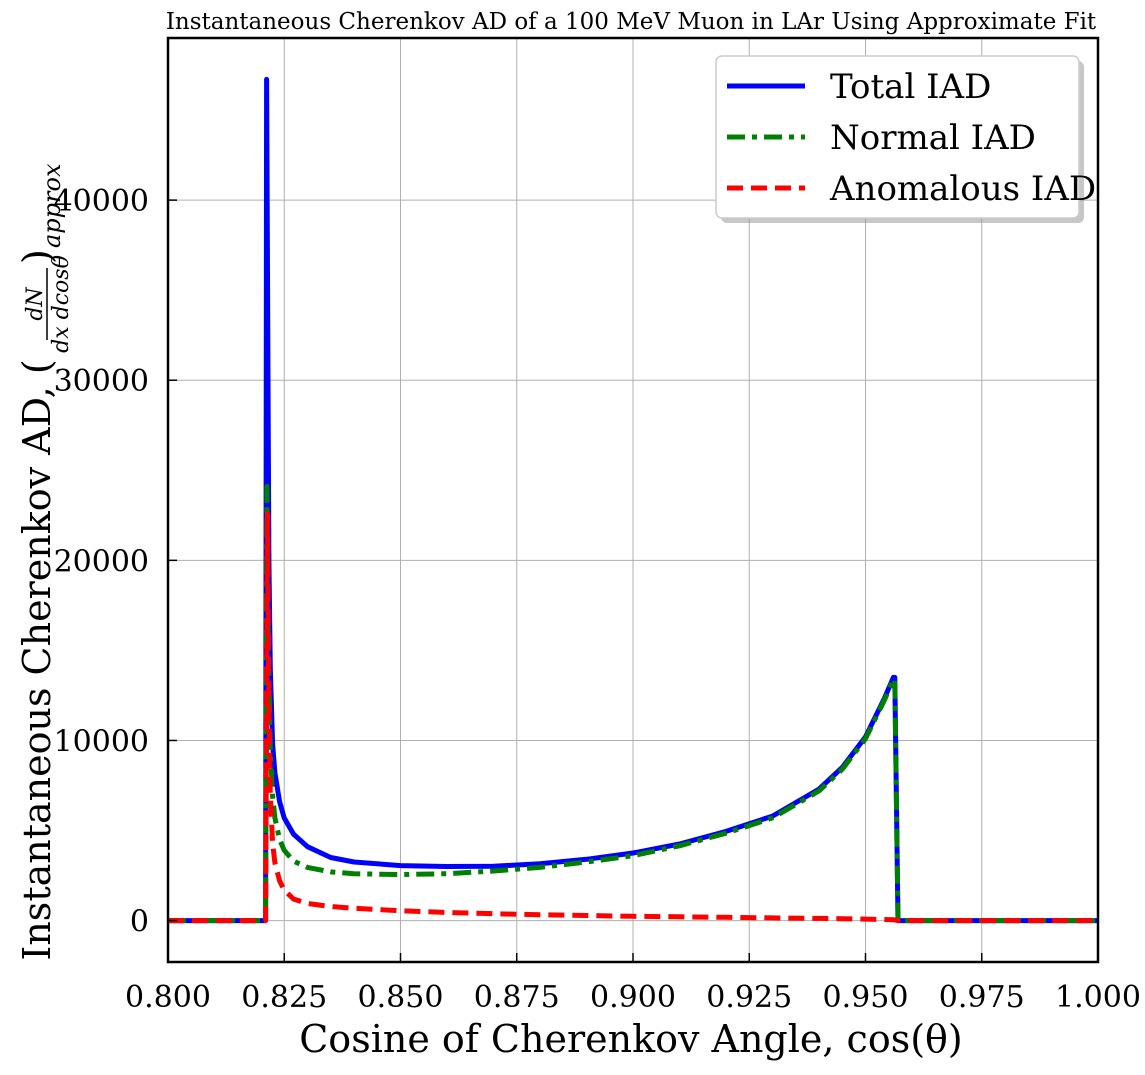  I want to click on x-tick-label: 0.850, so click(401, 997).